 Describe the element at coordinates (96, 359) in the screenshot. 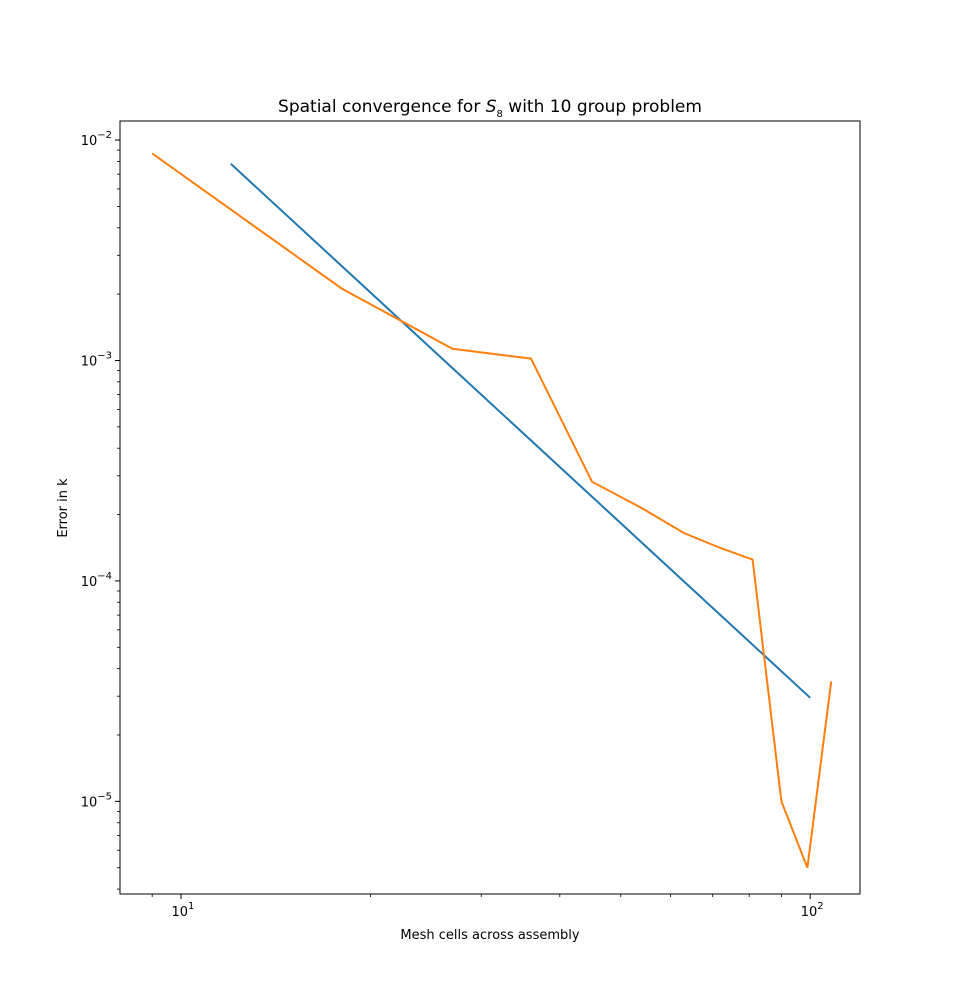

I see `y-tick-label: 10⁻³` at that location.